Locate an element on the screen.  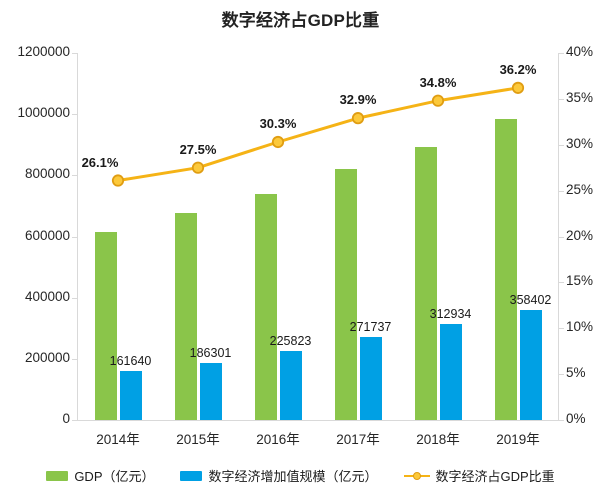
left-axis-tick-label: 800000 is located at coordinates (47, 174).